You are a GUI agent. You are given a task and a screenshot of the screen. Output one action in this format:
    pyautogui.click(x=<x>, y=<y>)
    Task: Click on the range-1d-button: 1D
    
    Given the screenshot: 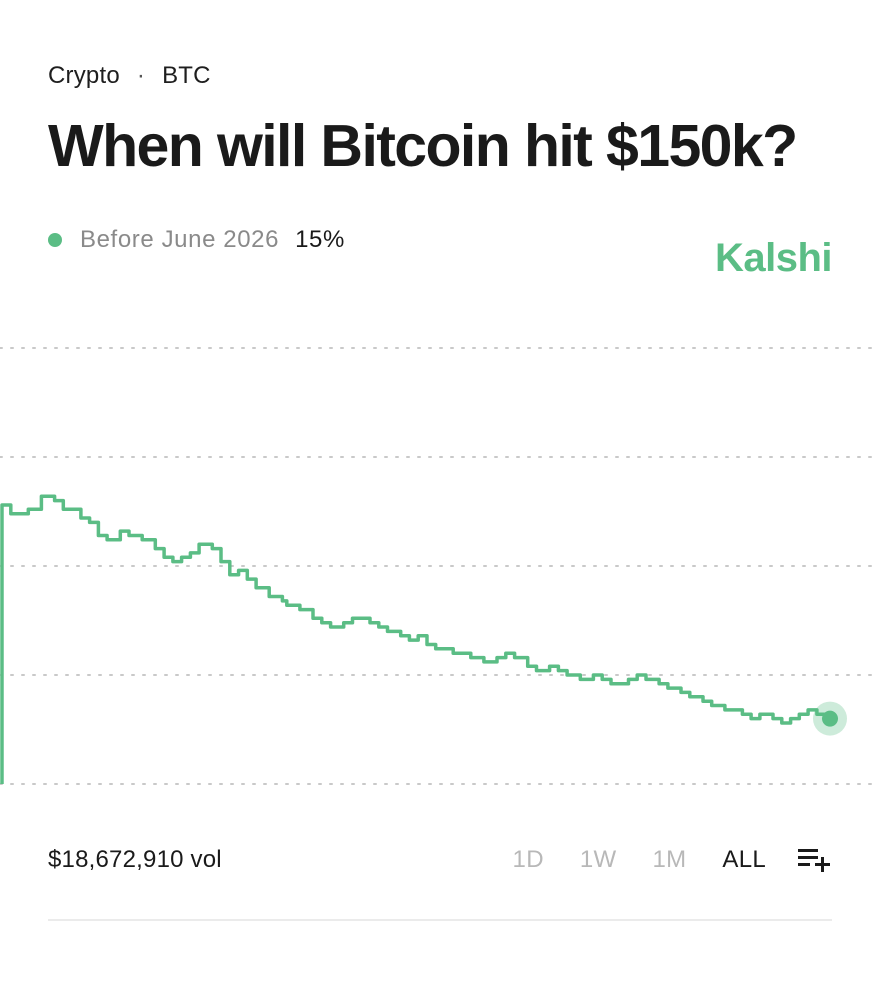 What is the action you would take?
    pyautogui.click(x=528, y=859)
    